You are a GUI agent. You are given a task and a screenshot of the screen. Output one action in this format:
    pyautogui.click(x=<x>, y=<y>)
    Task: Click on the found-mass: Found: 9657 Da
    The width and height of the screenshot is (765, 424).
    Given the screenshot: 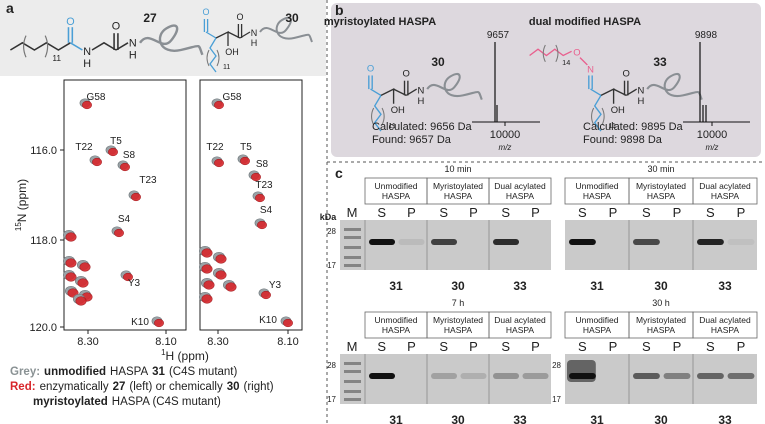 What is the action you would take?
    pyautogui.click(x=412, y=140)
    